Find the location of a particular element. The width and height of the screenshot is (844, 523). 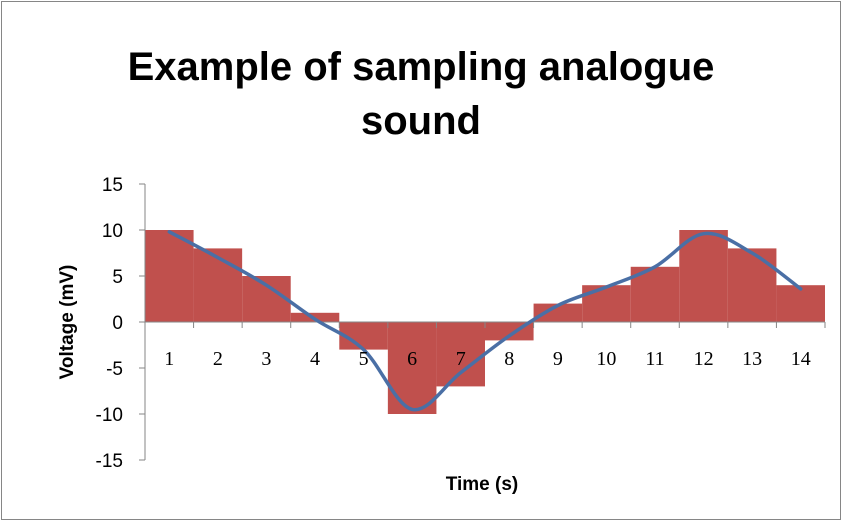

y-tick-label: -10 is located at coordinates (109, 415).